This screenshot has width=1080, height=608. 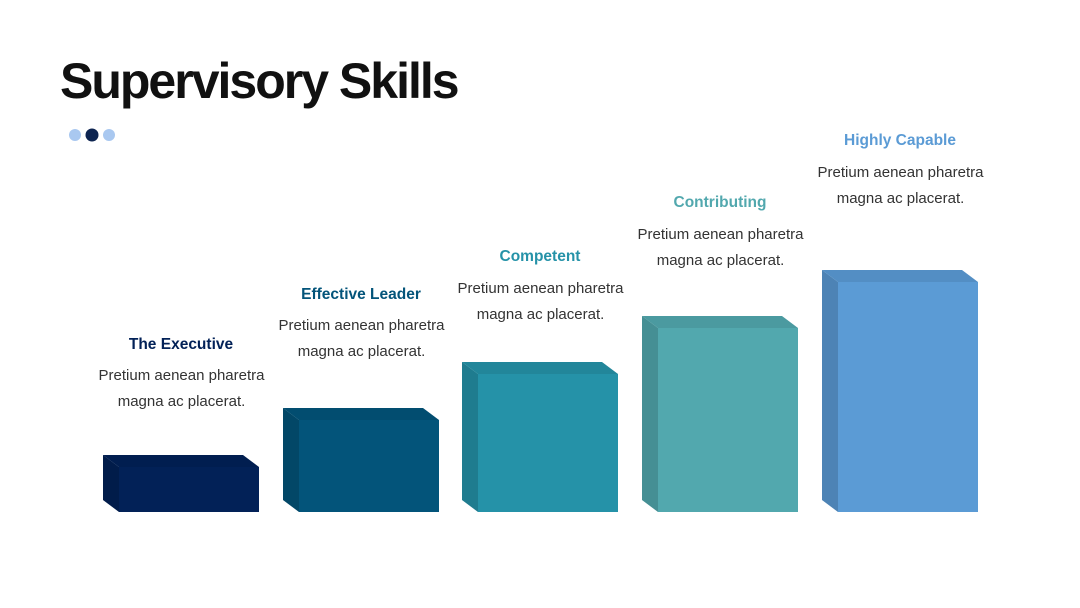 I want to click on step-label: Contributing, so click(x=720, y=202).